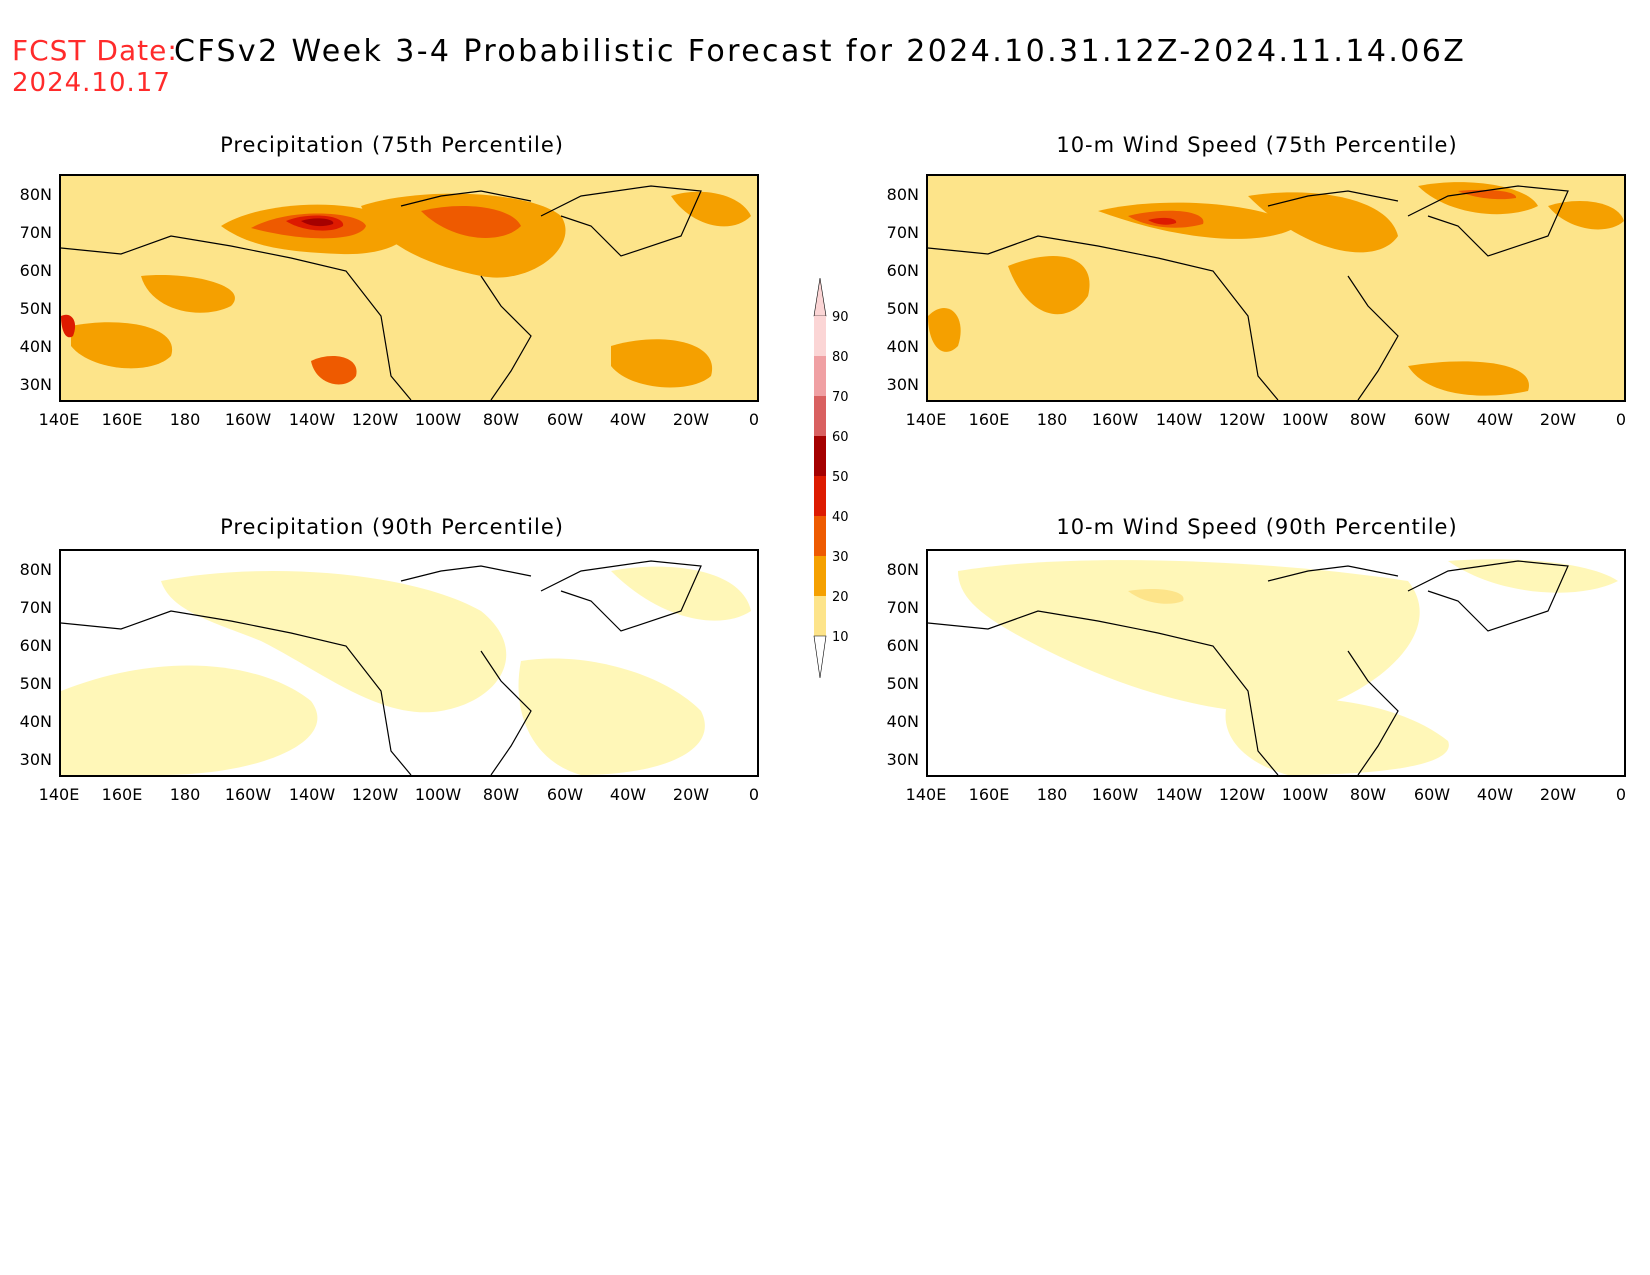 Image resolution: width=1650 pixels, height=1275 pixels. Describe the element at coordinates (840, 557) in the screenshot. I see `colorbar-label: 30` at that location.